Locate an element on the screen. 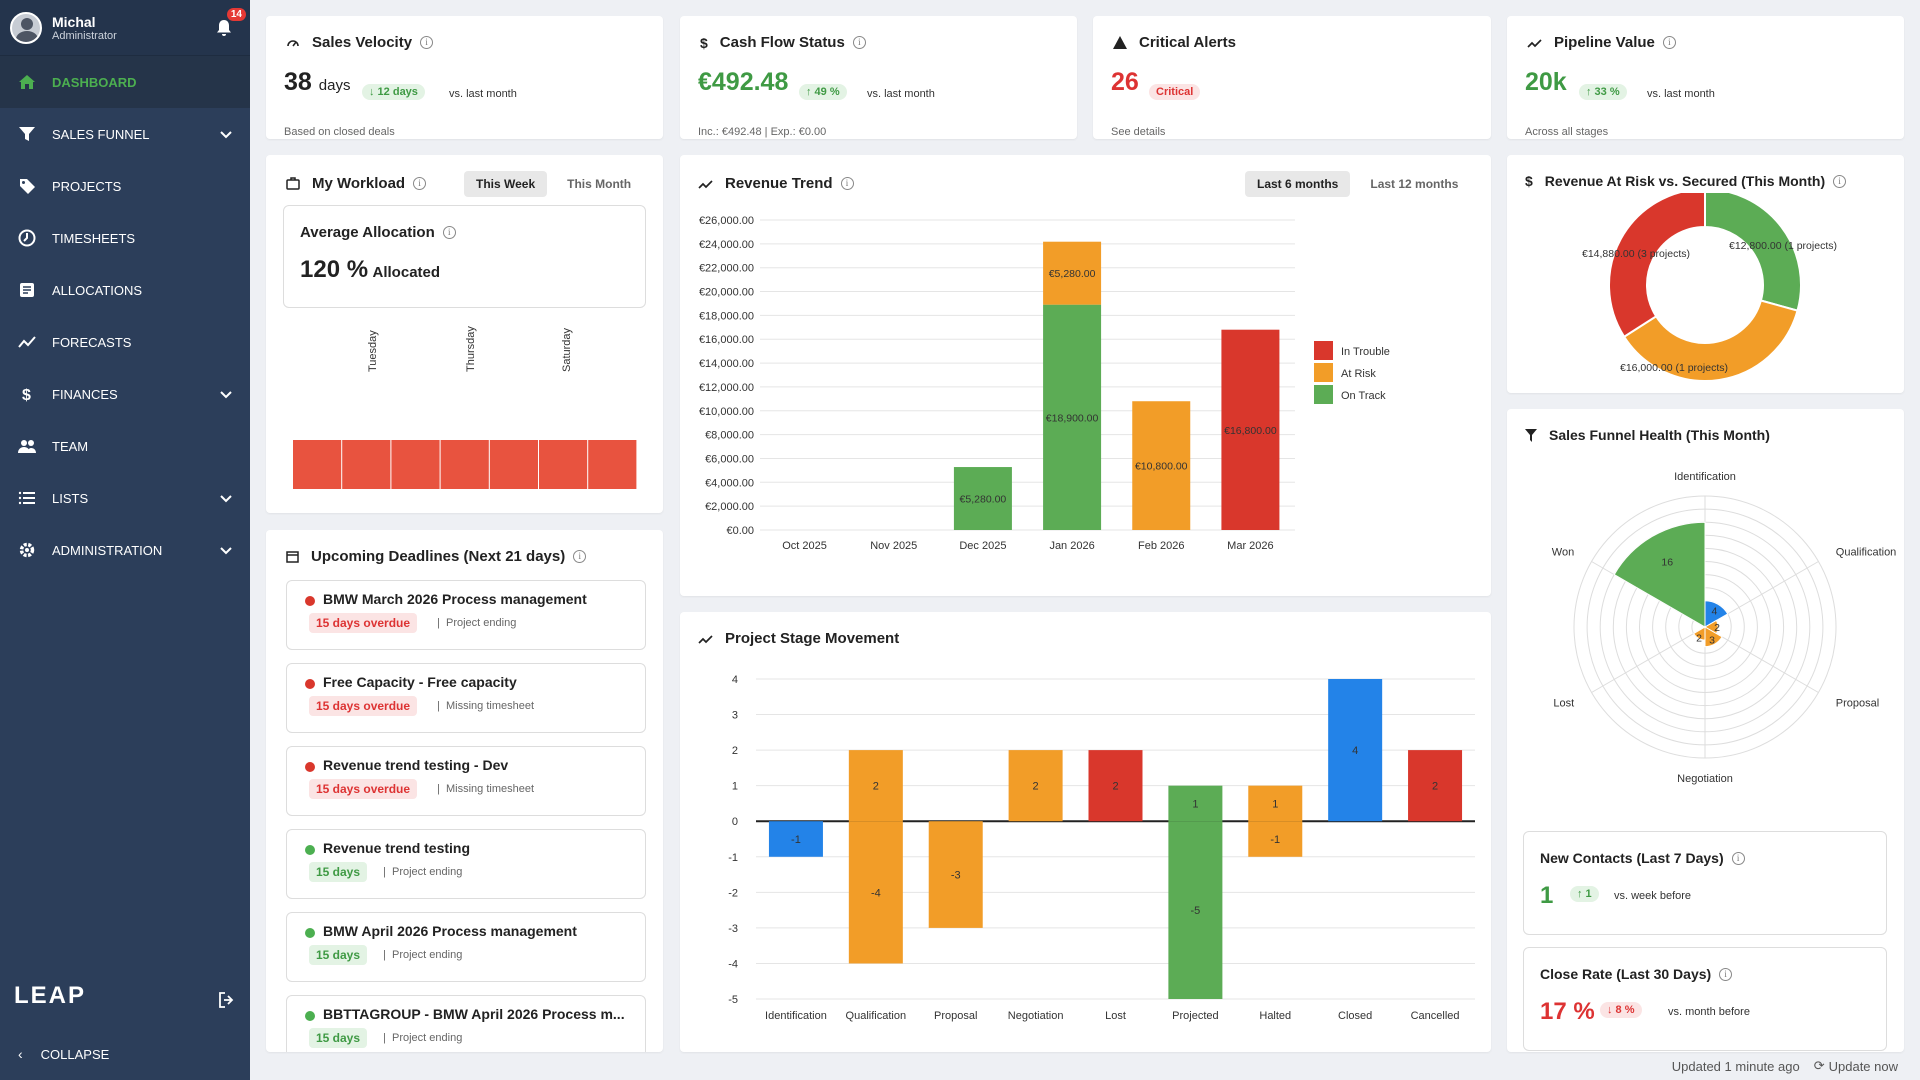 The width and height of the screenshot is (1920, 1080). polar-category-label: Lost is located at coordinates (1563, 704).